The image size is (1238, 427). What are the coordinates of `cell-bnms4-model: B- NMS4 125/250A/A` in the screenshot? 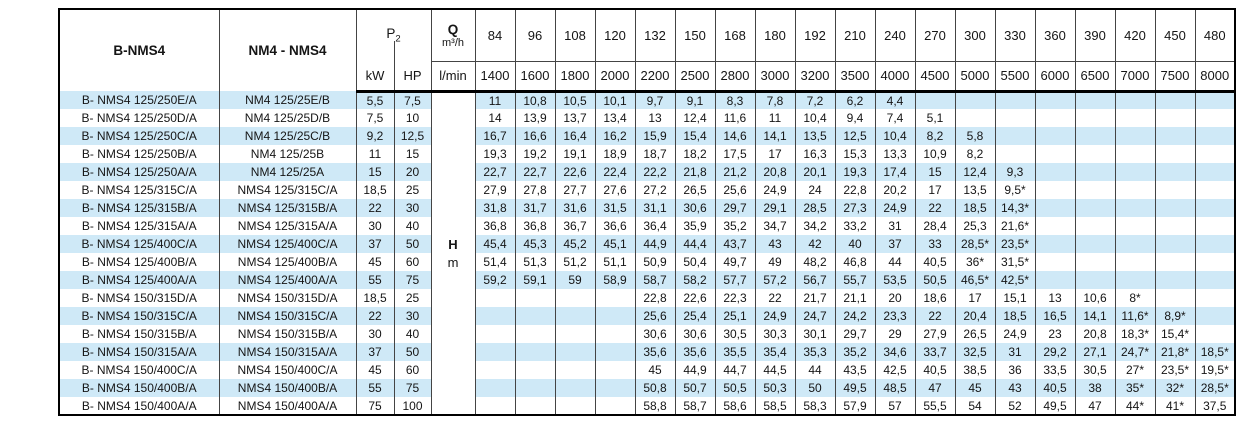 It's located at (139, 172).